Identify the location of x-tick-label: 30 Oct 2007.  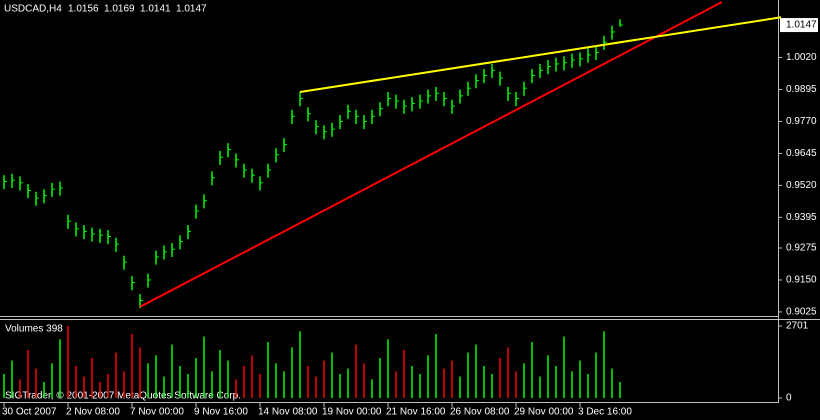
(29, 412).